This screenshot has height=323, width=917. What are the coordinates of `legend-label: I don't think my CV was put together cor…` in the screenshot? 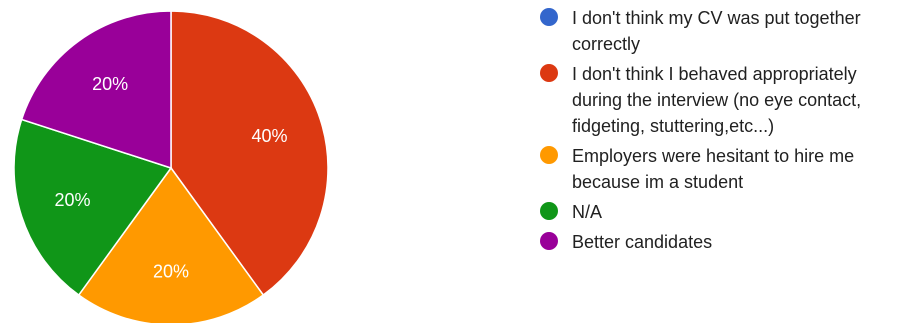 It's located at (716, 31).